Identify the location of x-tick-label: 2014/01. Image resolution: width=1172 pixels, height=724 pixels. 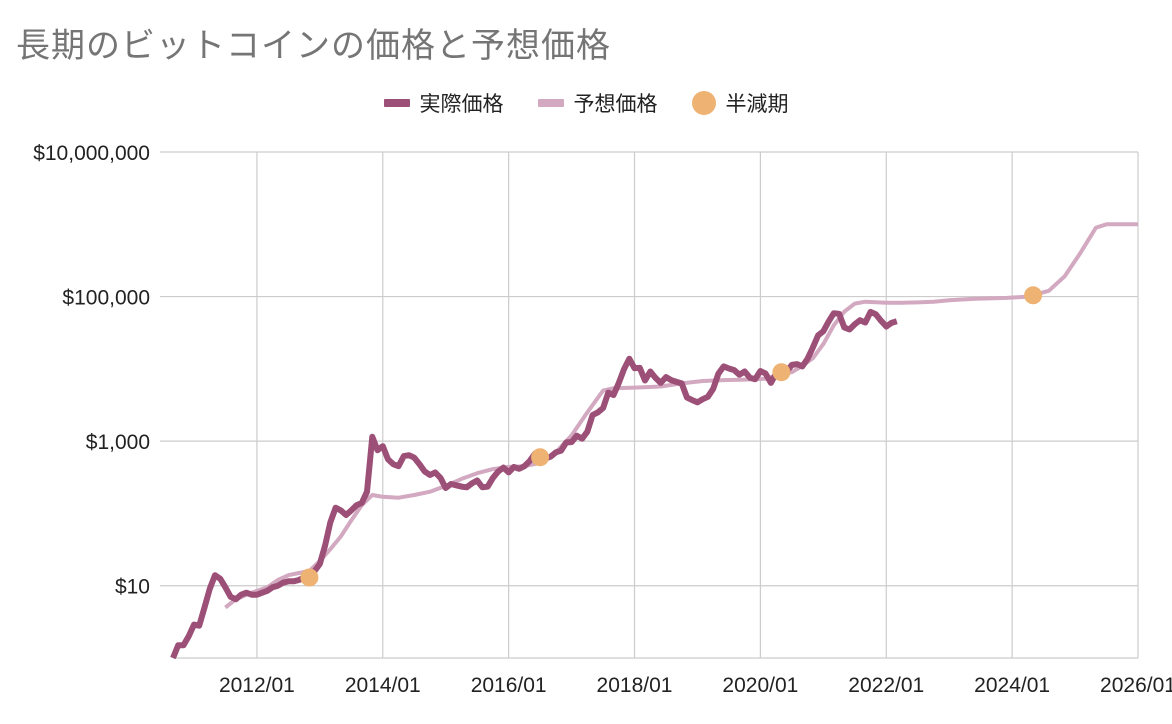
(383, 685).